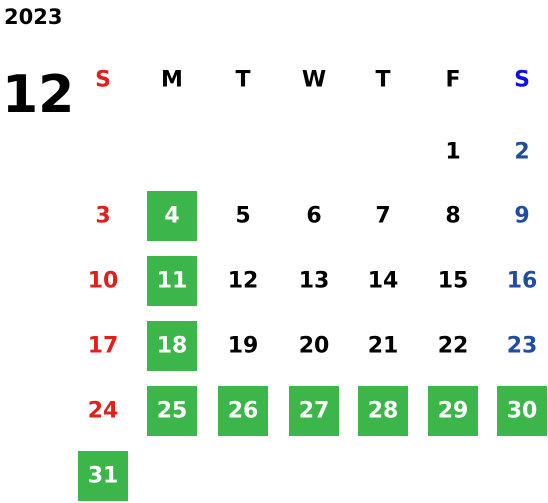 Image resolution: width=548 pixels, height=503 pixels. What do you see at coordinates (452, 216) in the screenshot?
I see `day: 8` at bounding box center [452, 216].